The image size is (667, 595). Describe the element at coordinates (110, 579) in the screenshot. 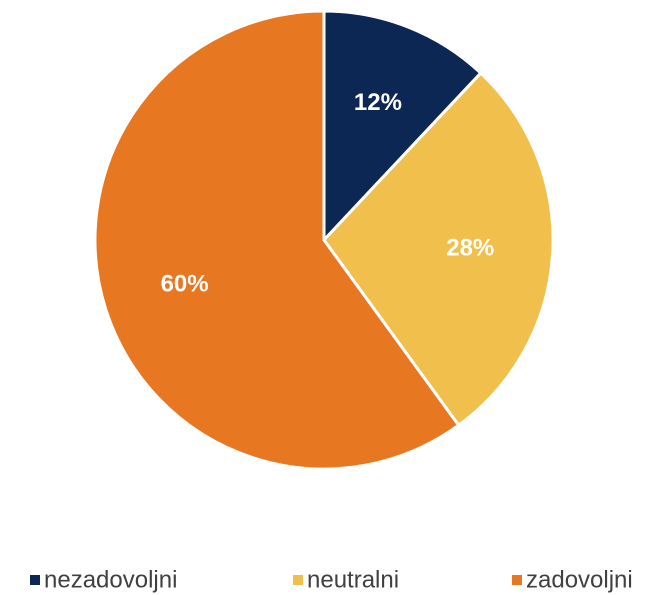

I see `legend-label: nezadovoljni` at that location.